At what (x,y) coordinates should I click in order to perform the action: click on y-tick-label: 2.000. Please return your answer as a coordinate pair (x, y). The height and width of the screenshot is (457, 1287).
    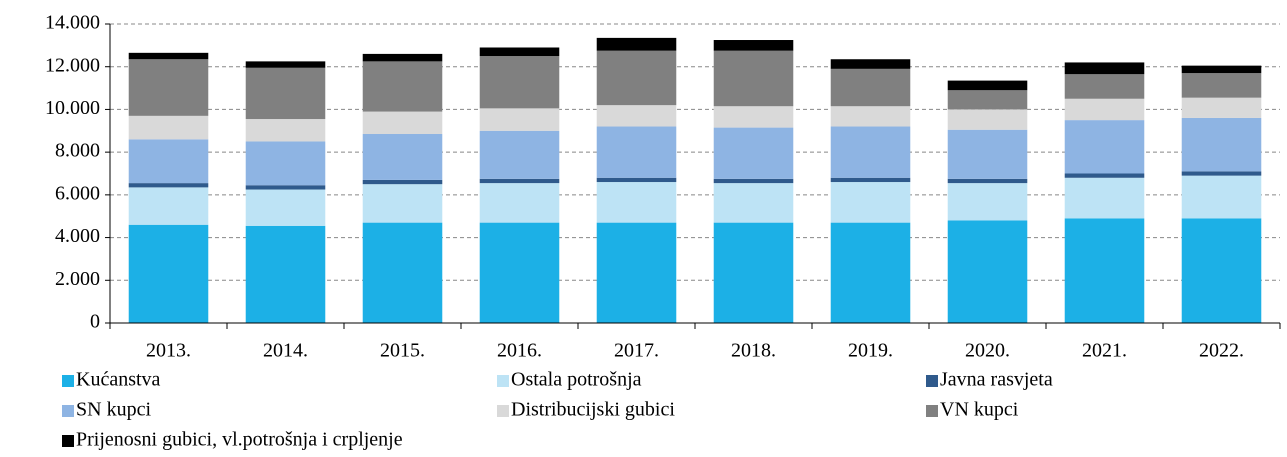
    Looking at the image, I should click on (77, 279).